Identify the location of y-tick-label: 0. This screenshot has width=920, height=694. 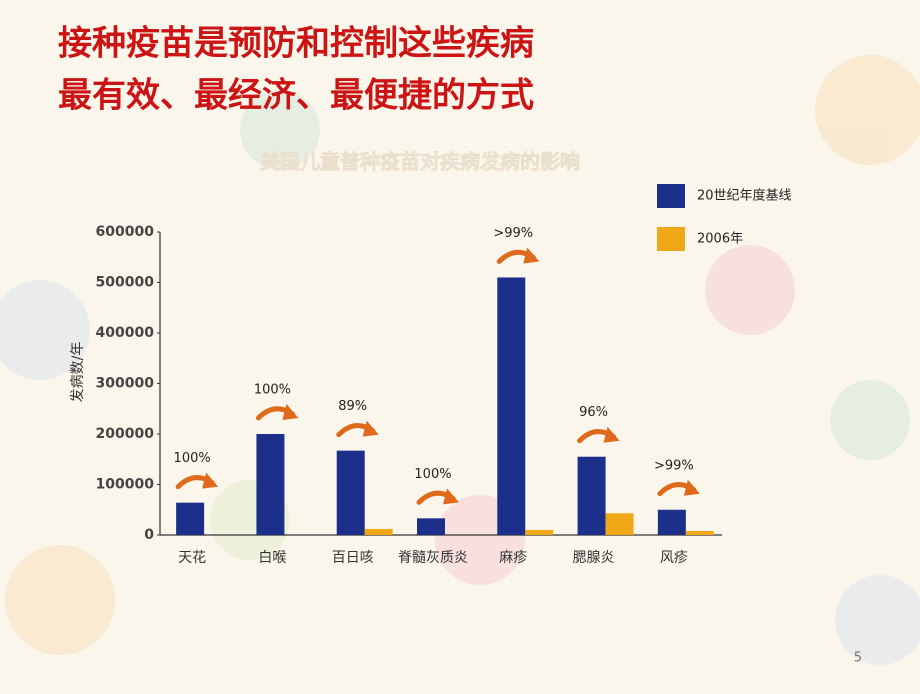
(149, 535).